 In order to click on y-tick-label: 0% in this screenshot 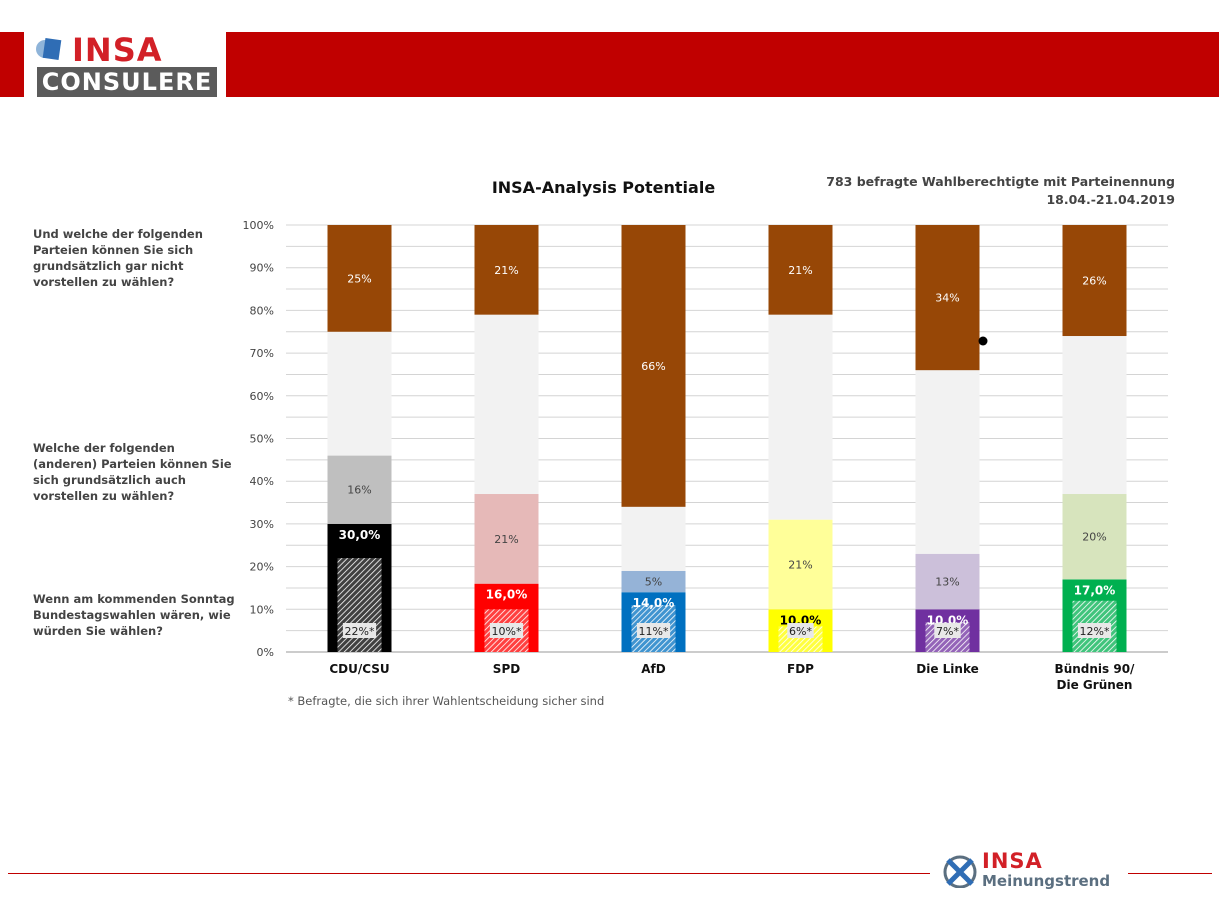, I will do `click(265, 652)`.